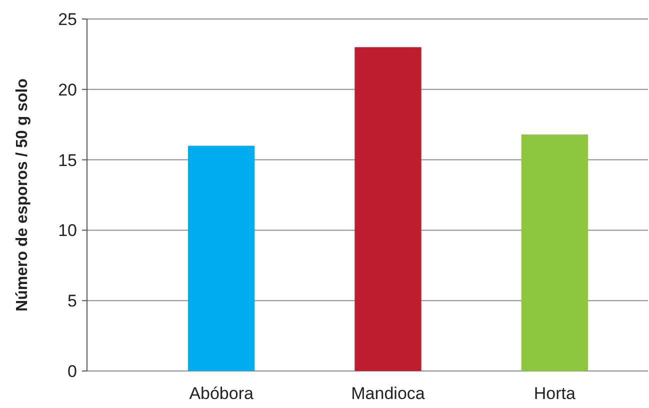  Describe the element at coordinates (72, 301) in the screenshot. I see `y-tick-label: 5` at that location.